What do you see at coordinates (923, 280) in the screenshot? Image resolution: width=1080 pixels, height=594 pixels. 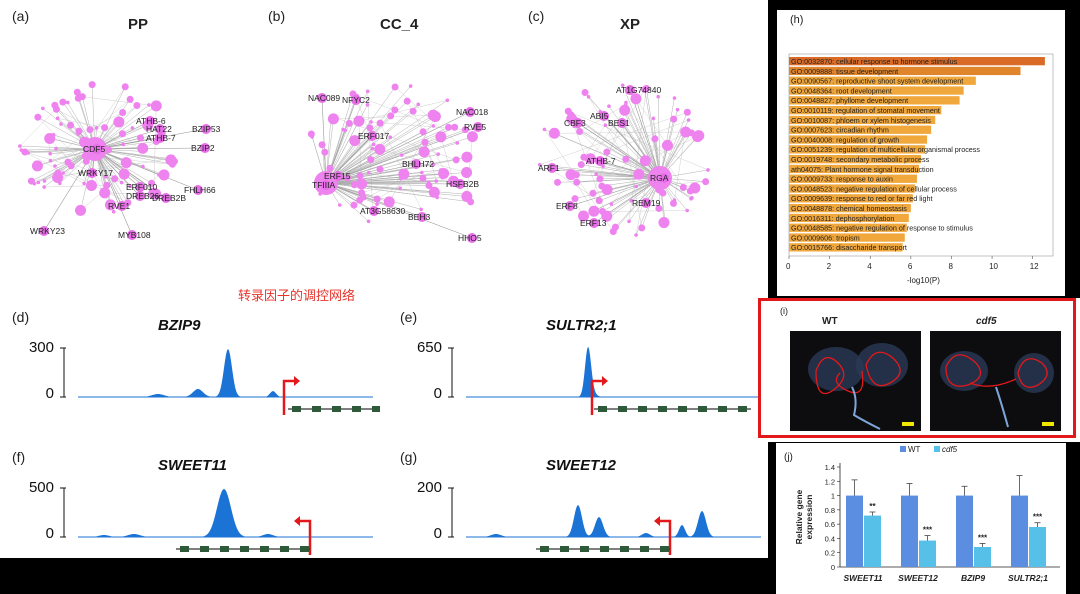 I see `go-xlabel: -log10(P)` at bounding box center [923, 280].